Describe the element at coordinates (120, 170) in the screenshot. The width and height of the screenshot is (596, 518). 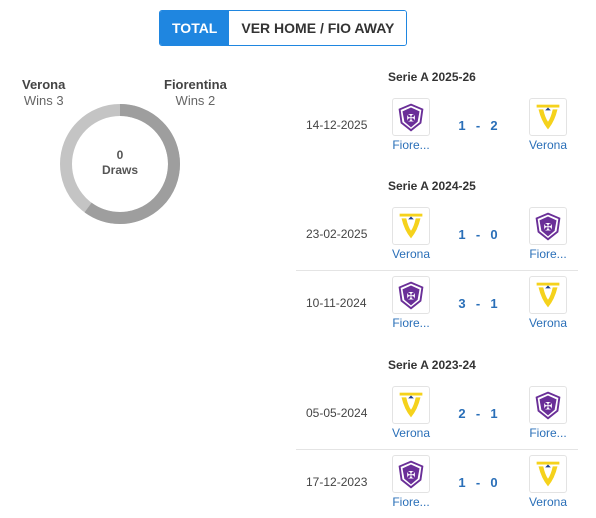
I see `draws-label: Draws` at that location.